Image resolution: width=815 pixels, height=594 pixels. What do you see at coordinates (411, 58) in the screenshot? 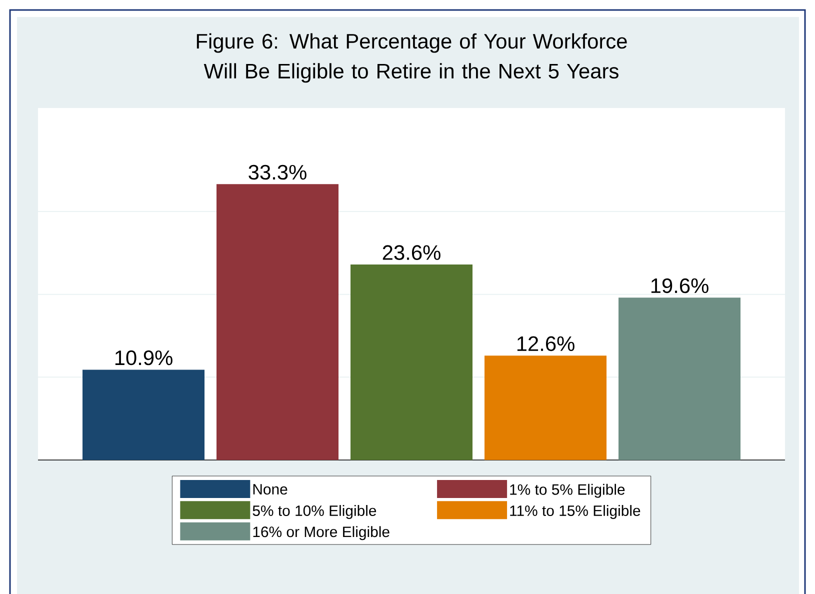
I see `chart-title: Figure 6: What Percentage of Your Workforce Will Be Eligible to Retire in the Next 5 Years` at bounding box center [411, 58].